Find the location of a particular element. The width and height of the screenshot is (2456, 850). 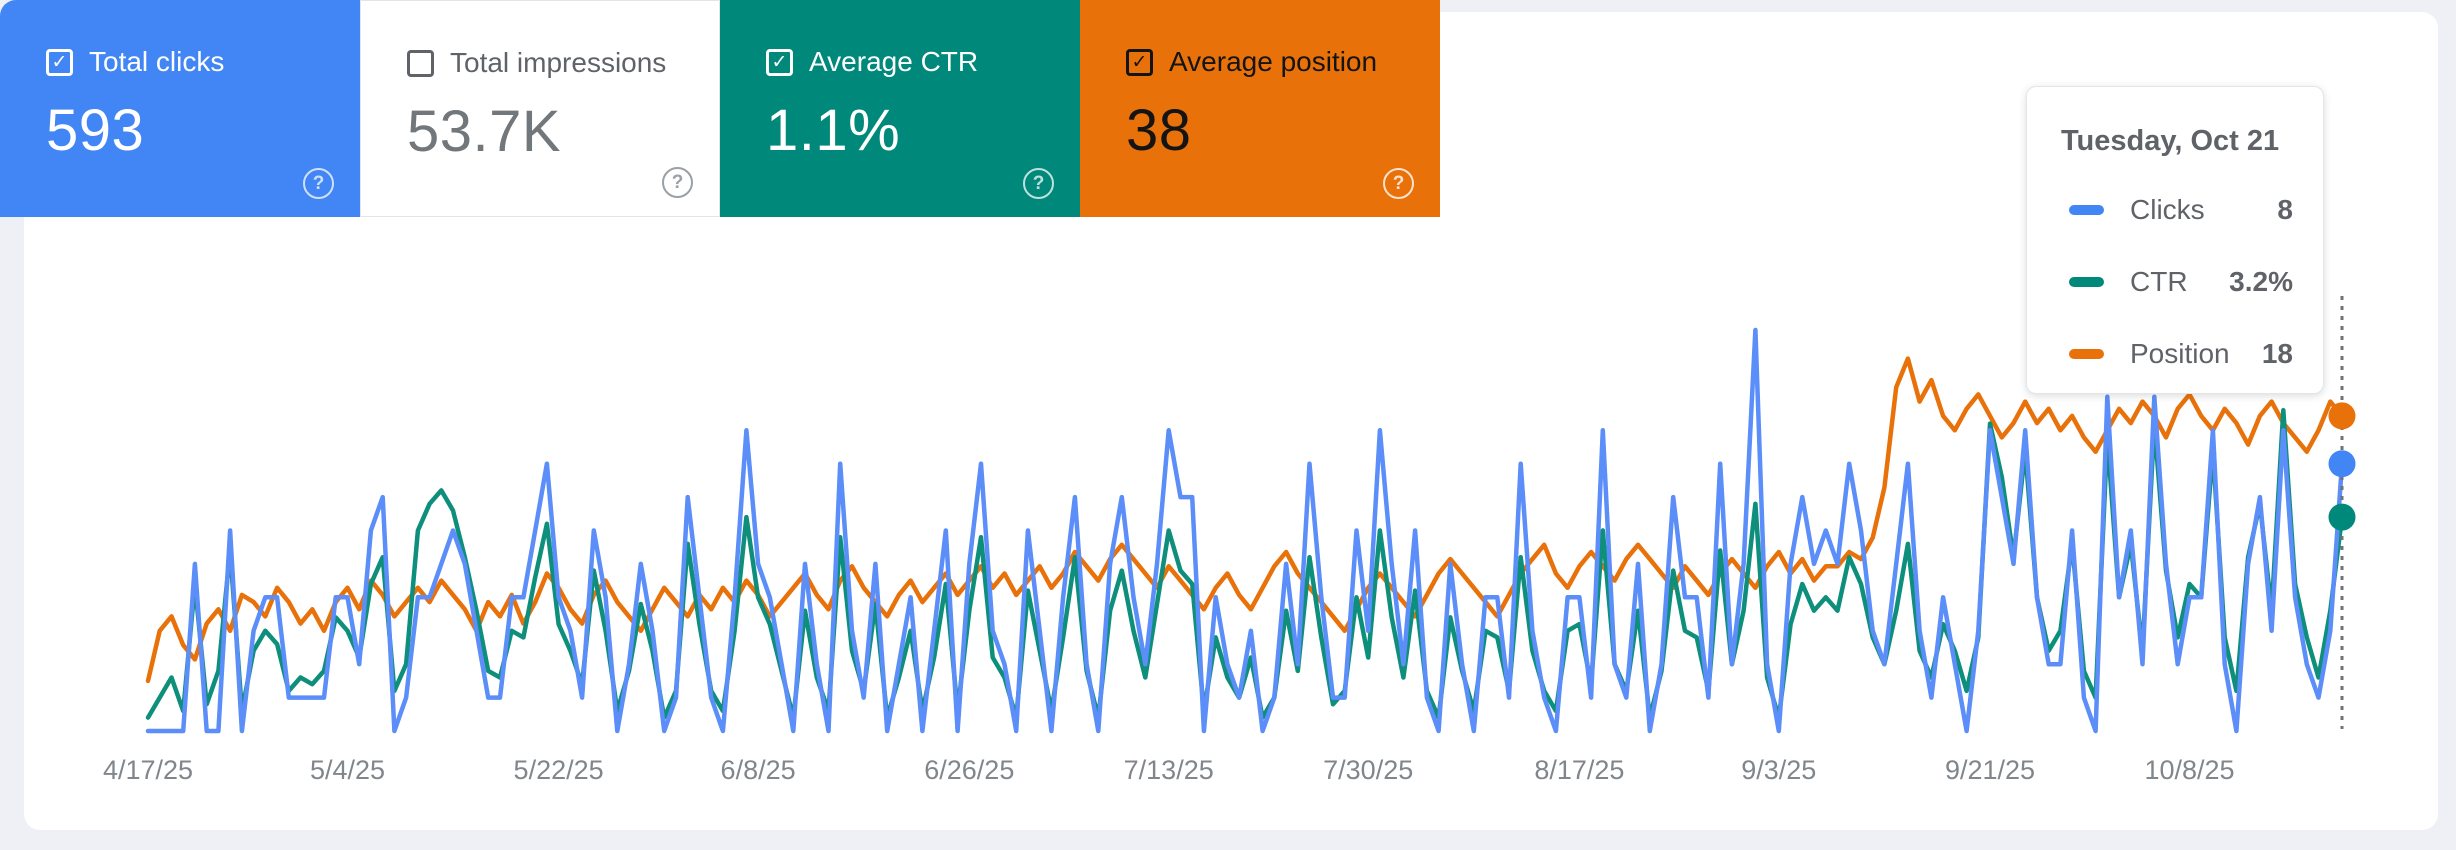

tooltip-row-label: Clicks is located at coordinates (2167, 209).